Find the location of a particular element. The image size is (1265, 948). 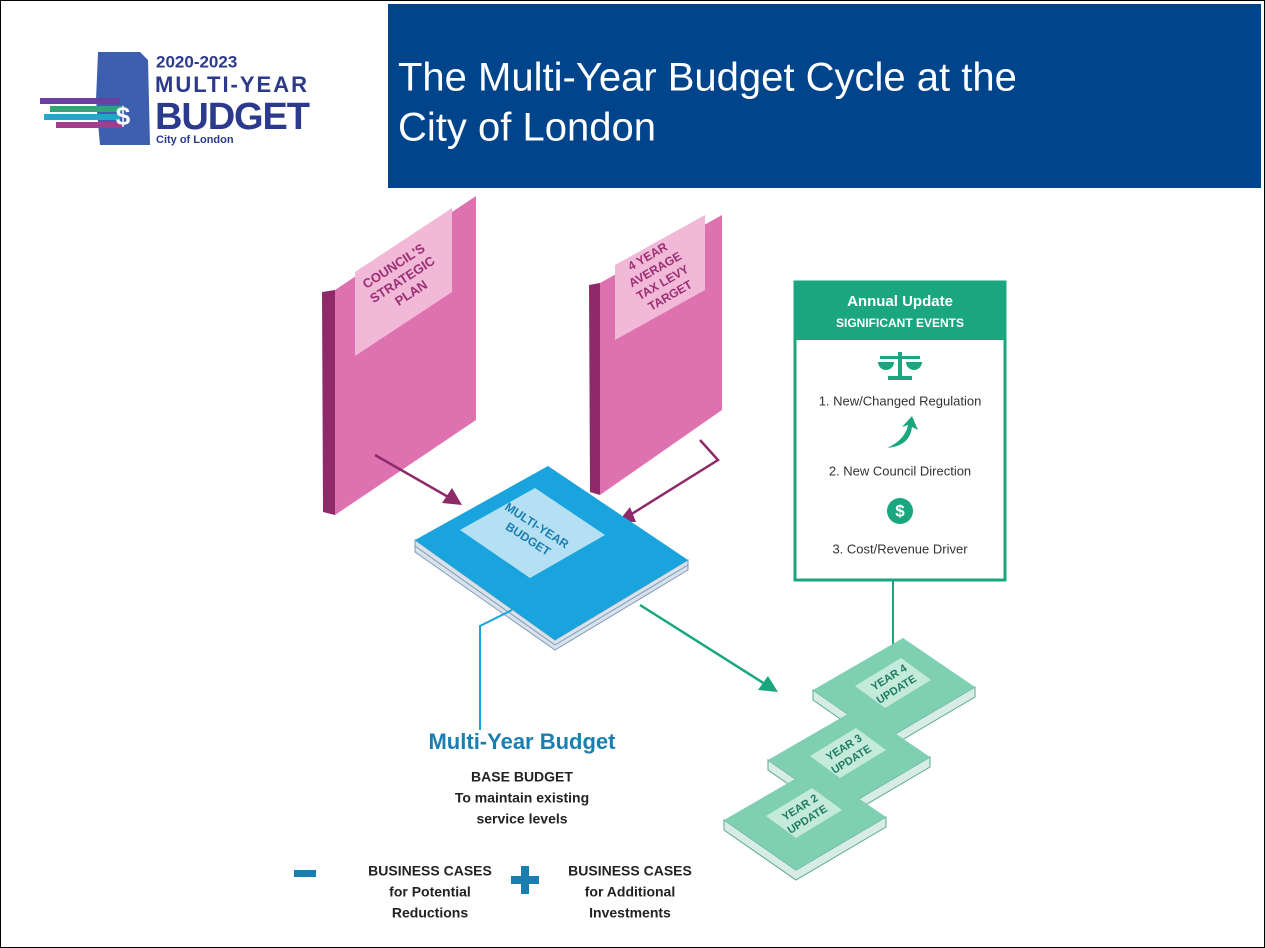

summary-title: Multi-Year Budget is located at coordinates (522, 741).